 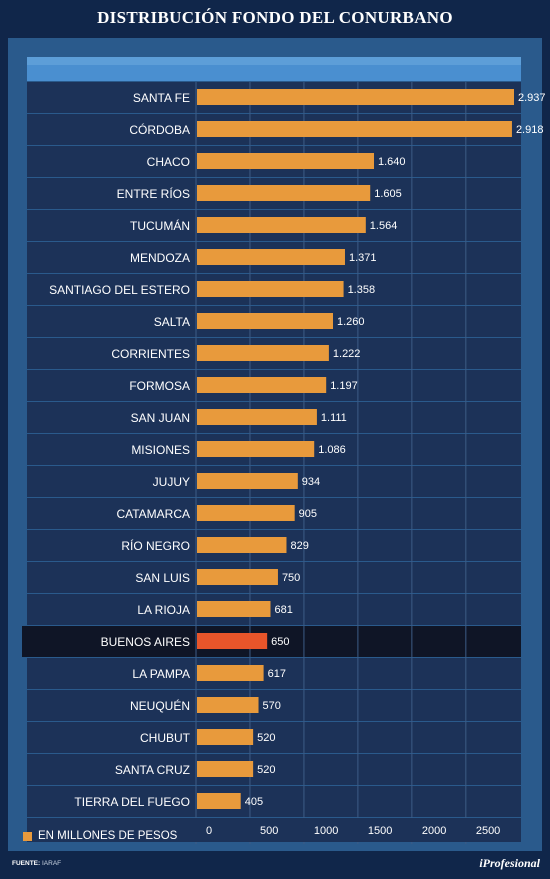 I want to click on value-label: 1.640, so click(x=392, y=162).